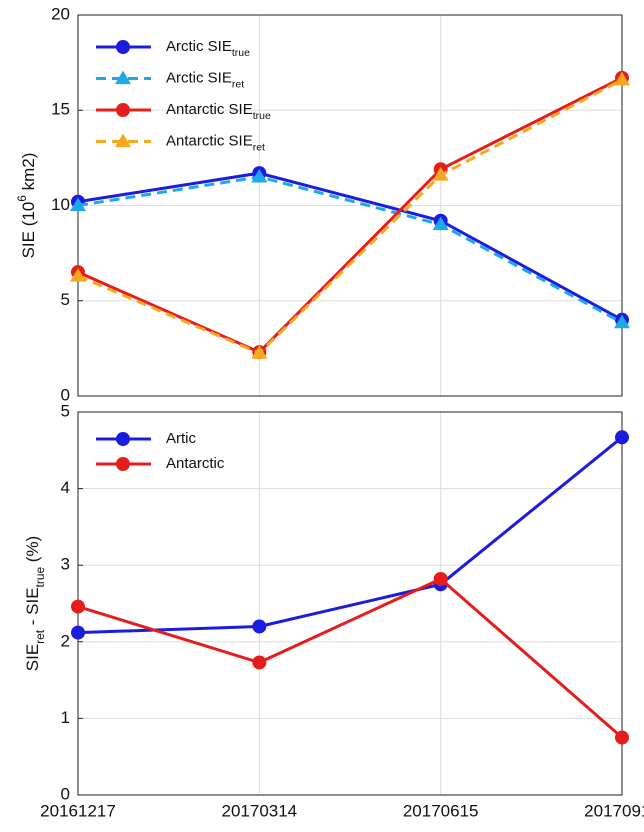 The height and width of the screenshot is (832, 644). Describe the element at coordinates (60, 13) in the screenshot. I see `y-tick-label: 20` at that location.